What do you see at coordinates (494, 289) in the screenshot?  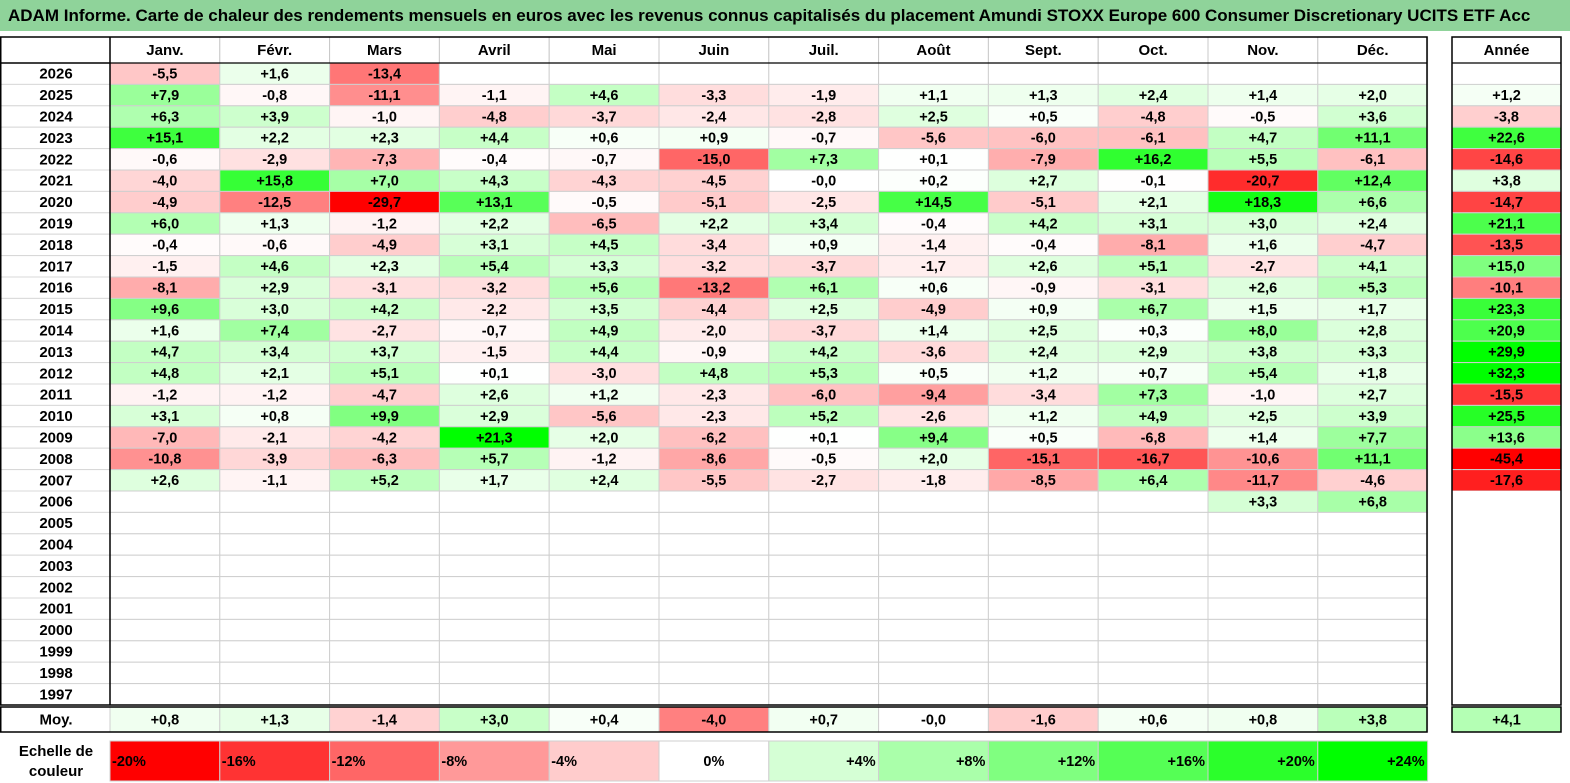 I see `cell-value: -3,2` at bounding box center [494, 289].